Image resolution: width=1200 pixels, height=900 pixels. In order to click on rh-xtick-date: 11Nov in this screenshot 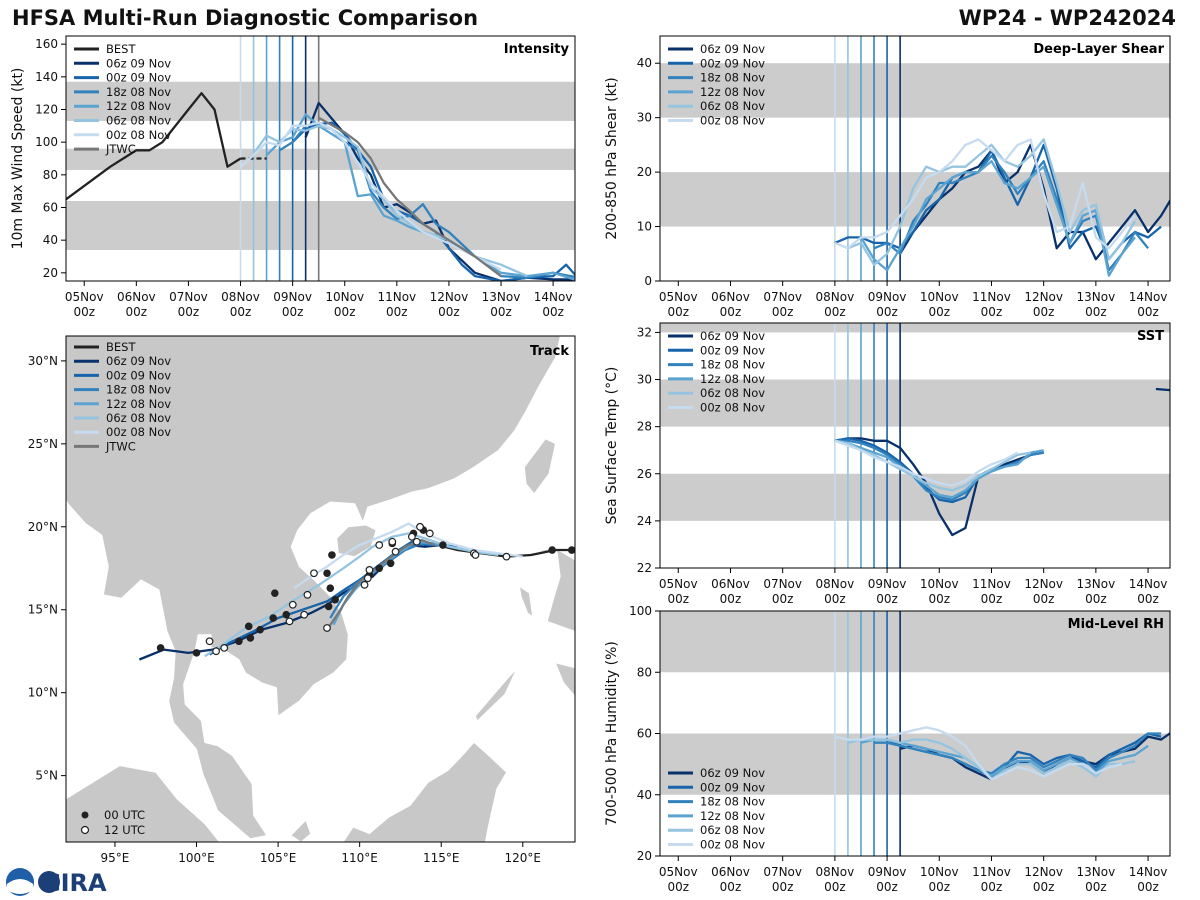, I will do `click(991, 872)`.